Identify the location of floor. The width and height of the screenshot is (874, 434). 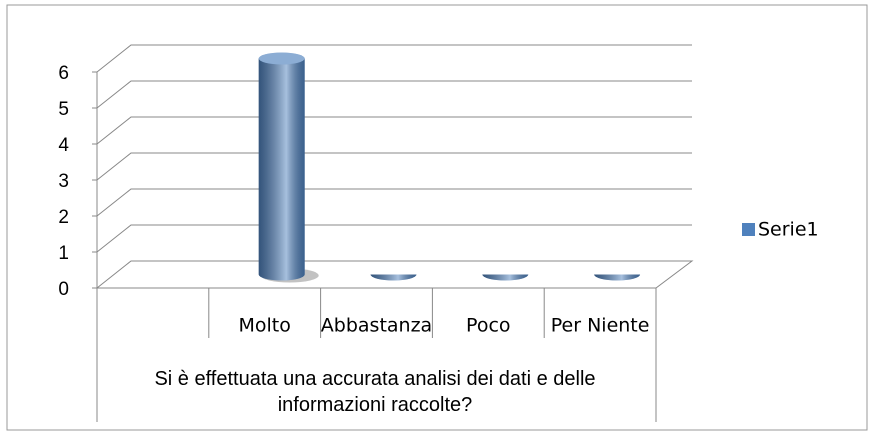
(395, 274).